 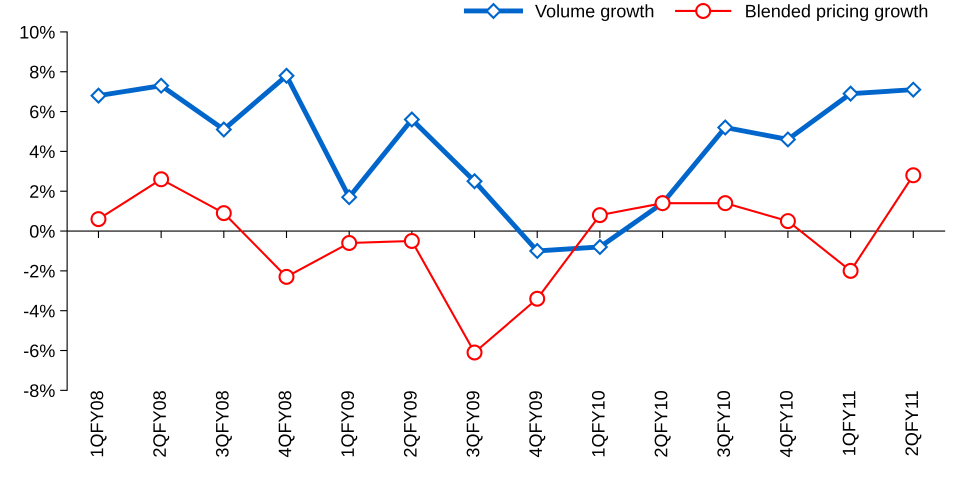 I want to click on legend-label: Volume growth, so click(x=594, y=13).